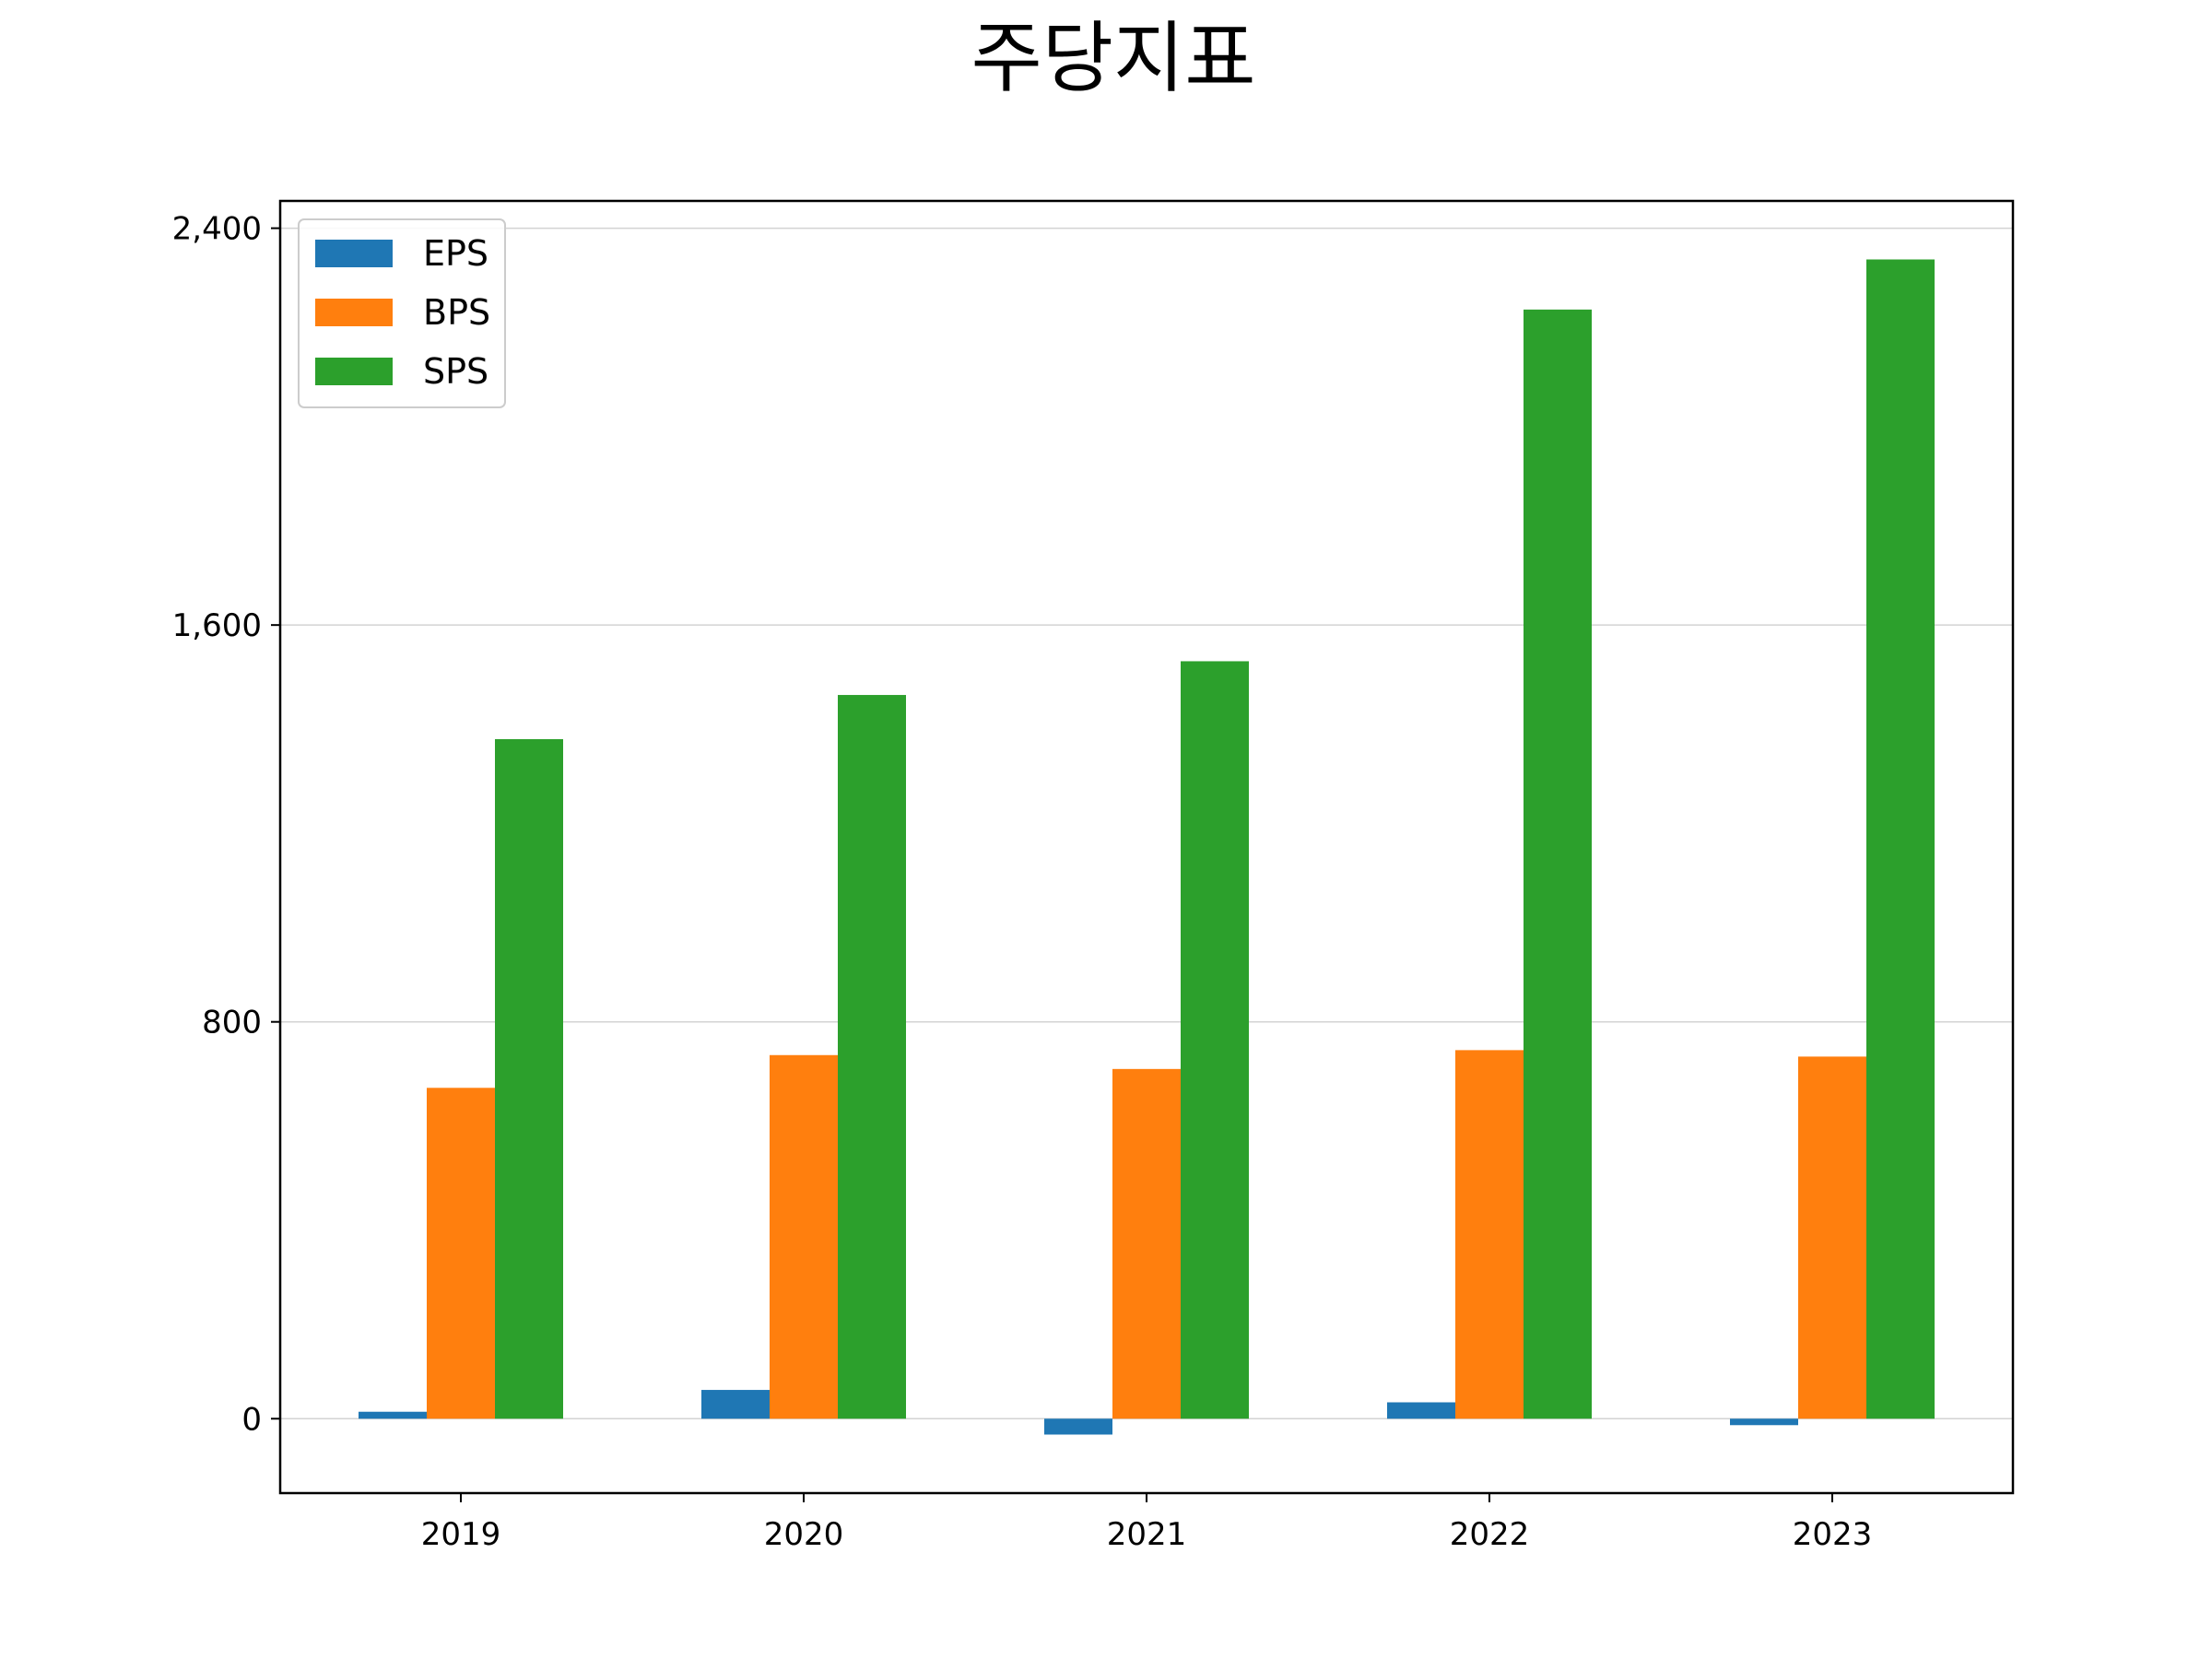 This screenshot has height=1659, width=2212. Describe the element at coordinates (1900, 839) in the screenshot. I see `bar-sps-2023` at that location.